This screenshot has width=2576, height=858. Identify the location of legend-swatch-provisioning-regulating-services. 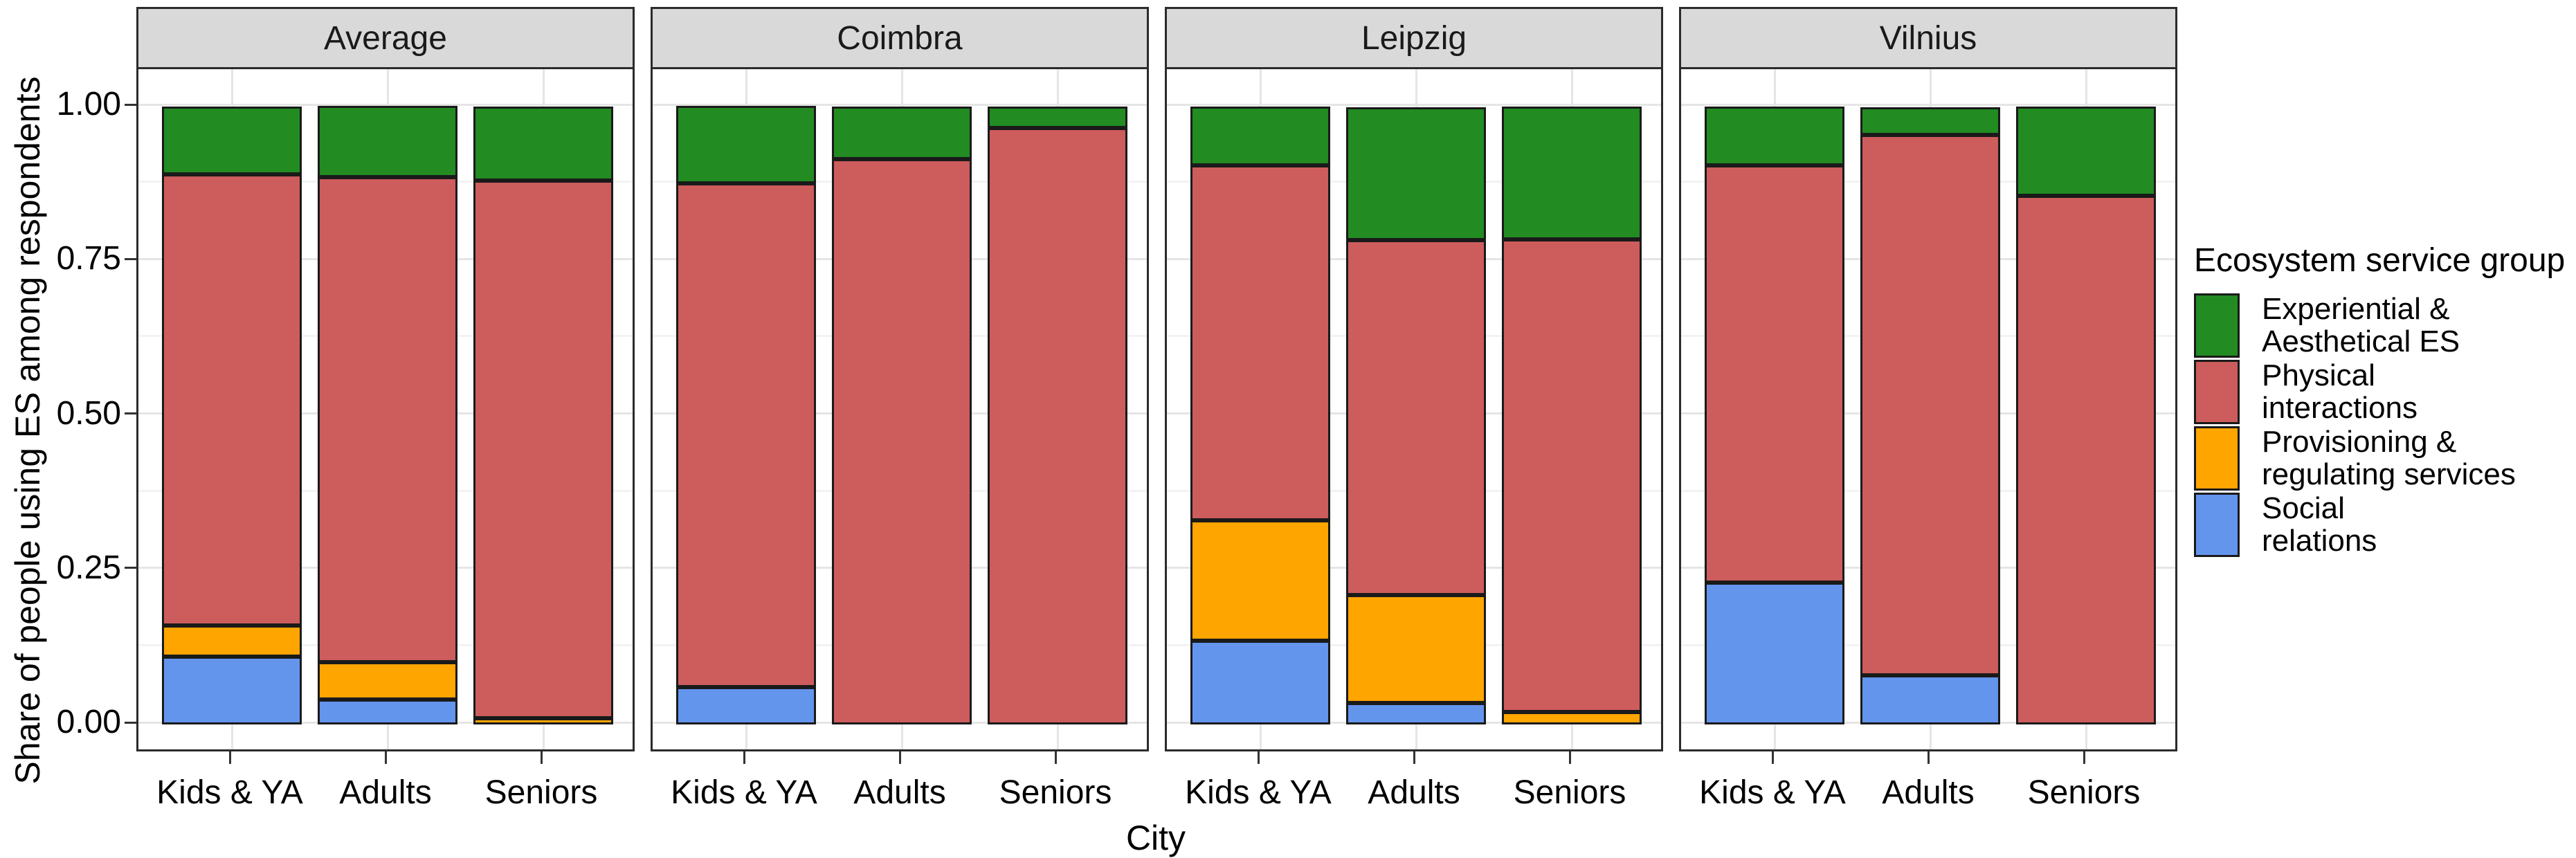
(2217, 458).